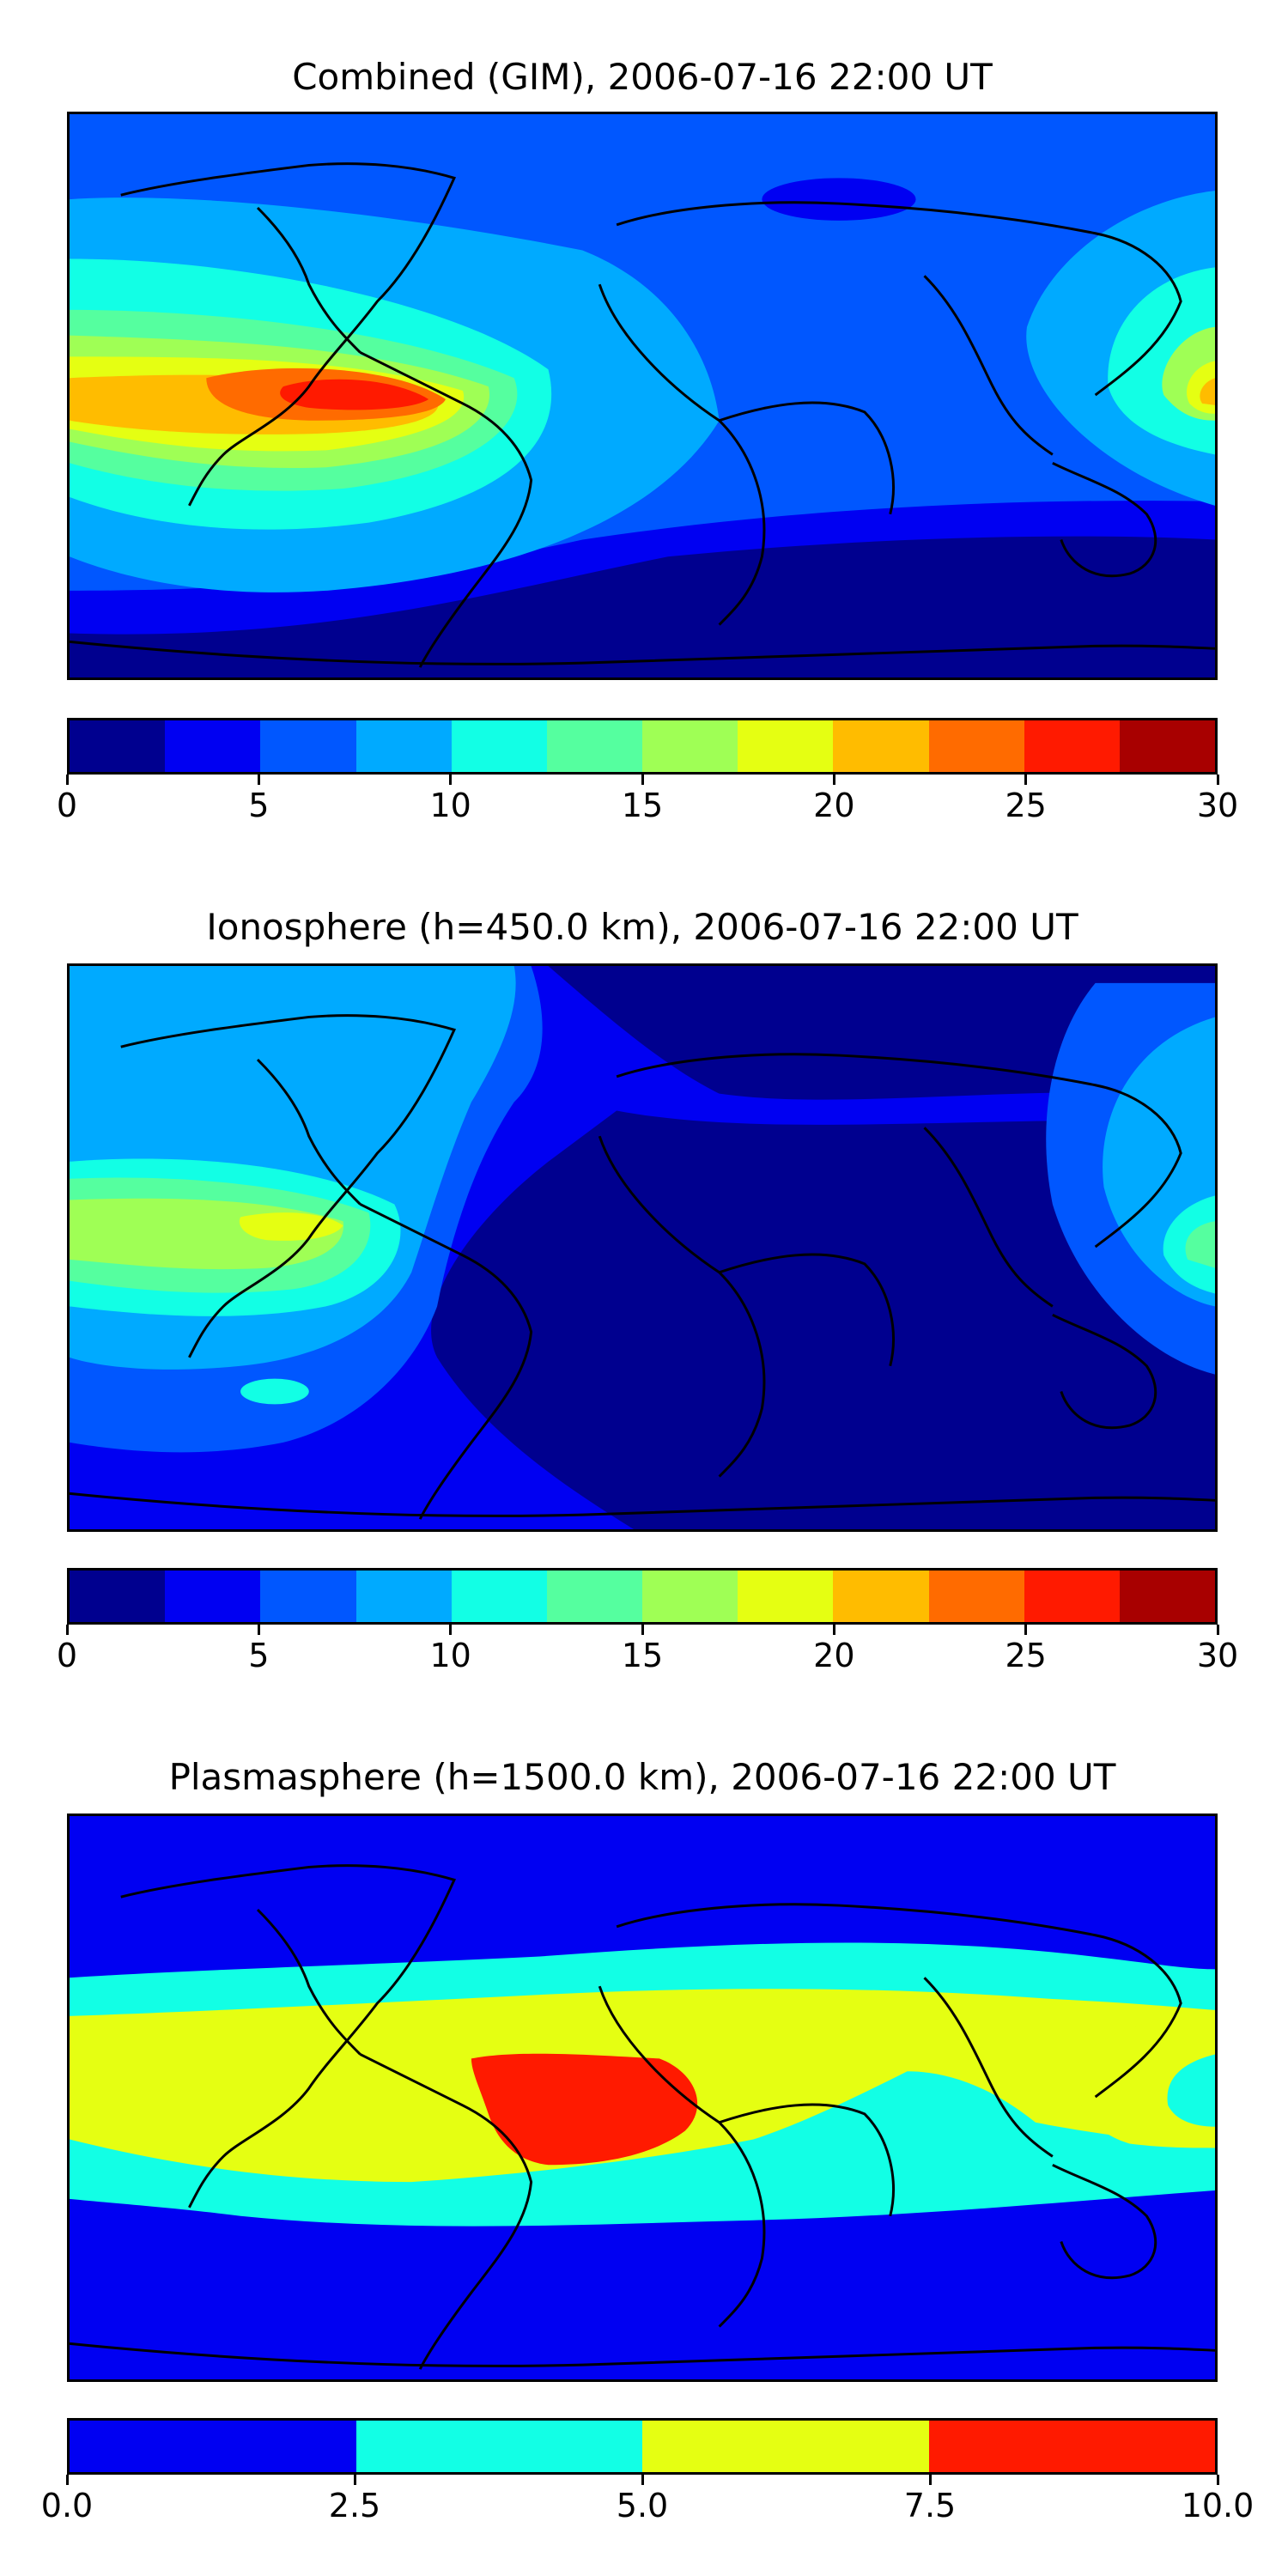 Image resolution: width=1288 pixels, height=2576 pixels. I want to click on tec-low-pocket, so click(839, 199).